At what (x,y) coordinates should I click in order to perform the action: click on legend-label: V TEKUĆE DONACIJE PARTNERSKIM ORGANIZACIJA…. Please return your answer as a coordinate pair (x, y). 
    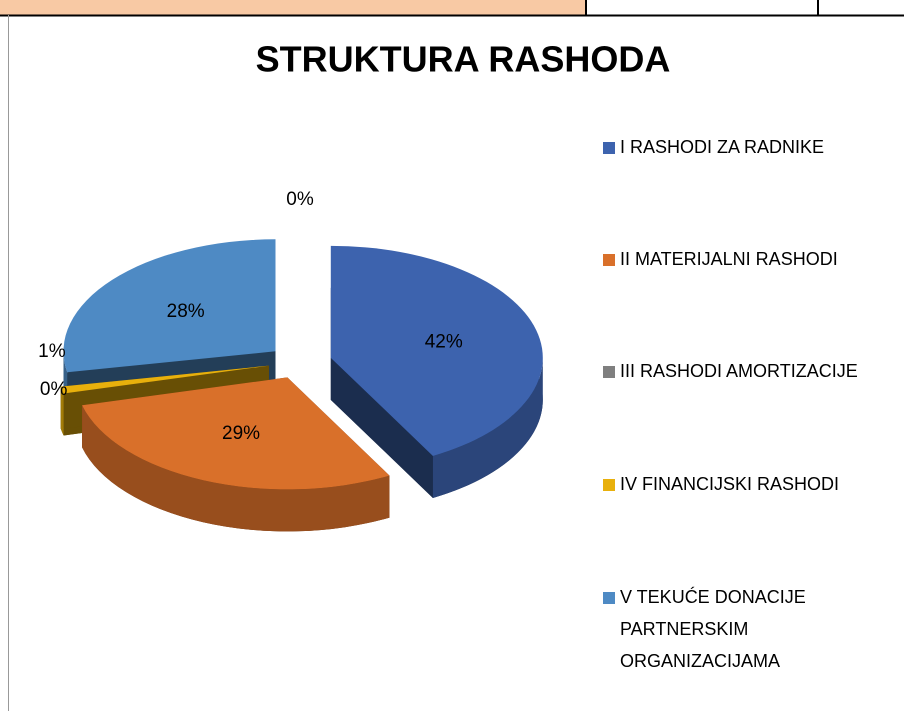
    Looking at the image, I should click on (713, 628).